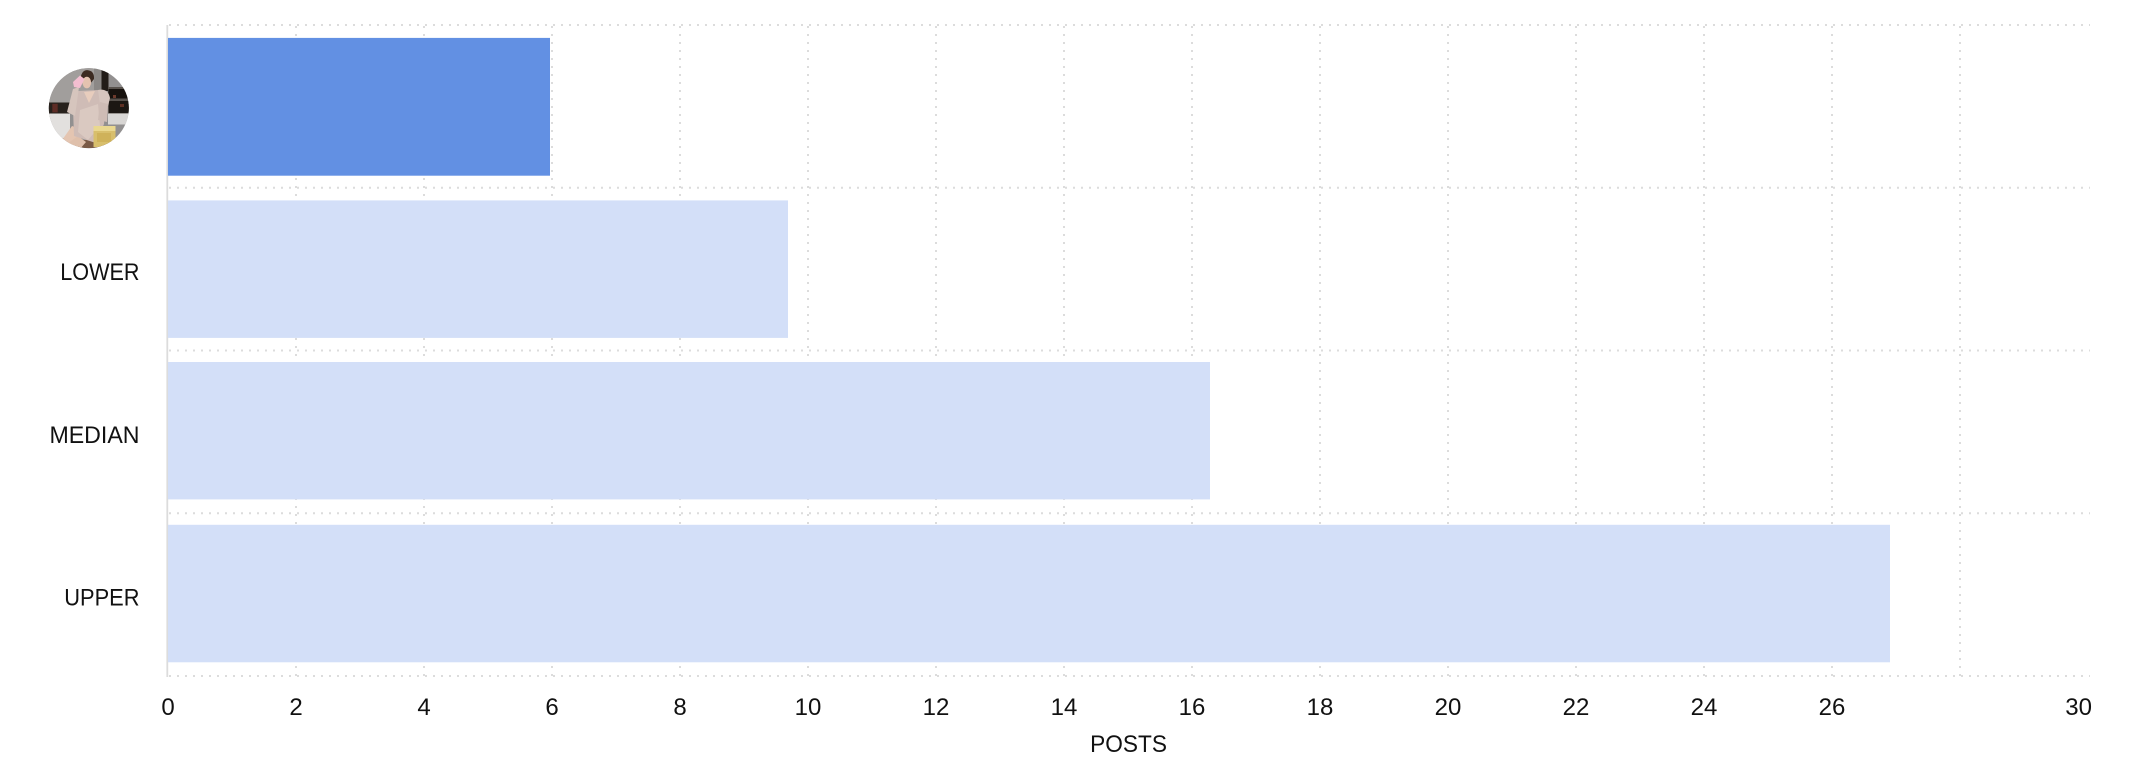 The height and width of the screenshot is (763, 2132). Describe the element at coordinates (808, 707) in the screenshot. I see `svg-text: 10` at that location.